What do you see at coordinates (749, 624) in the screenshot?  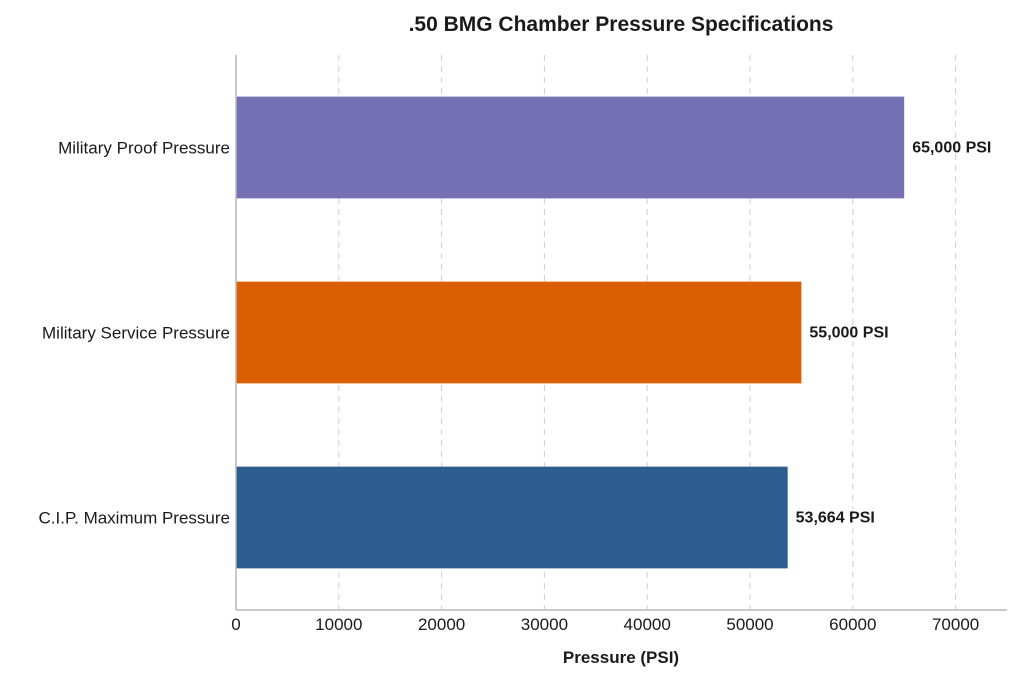 I see `x-tick-label: 50000` at bounding box center [749, 624].